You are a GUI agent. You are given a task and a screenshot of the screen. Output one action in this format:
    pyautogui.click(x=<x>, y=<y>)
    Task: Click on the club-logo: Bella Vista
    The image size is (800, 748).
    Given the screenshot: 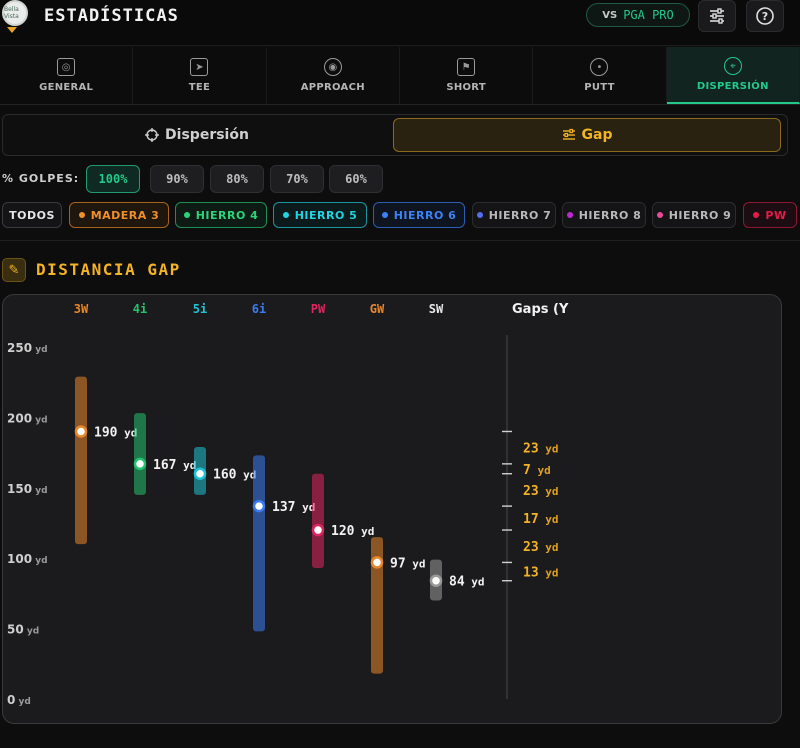 What is the action you would take?
    pyautogui.click(x=15, y=13)
    